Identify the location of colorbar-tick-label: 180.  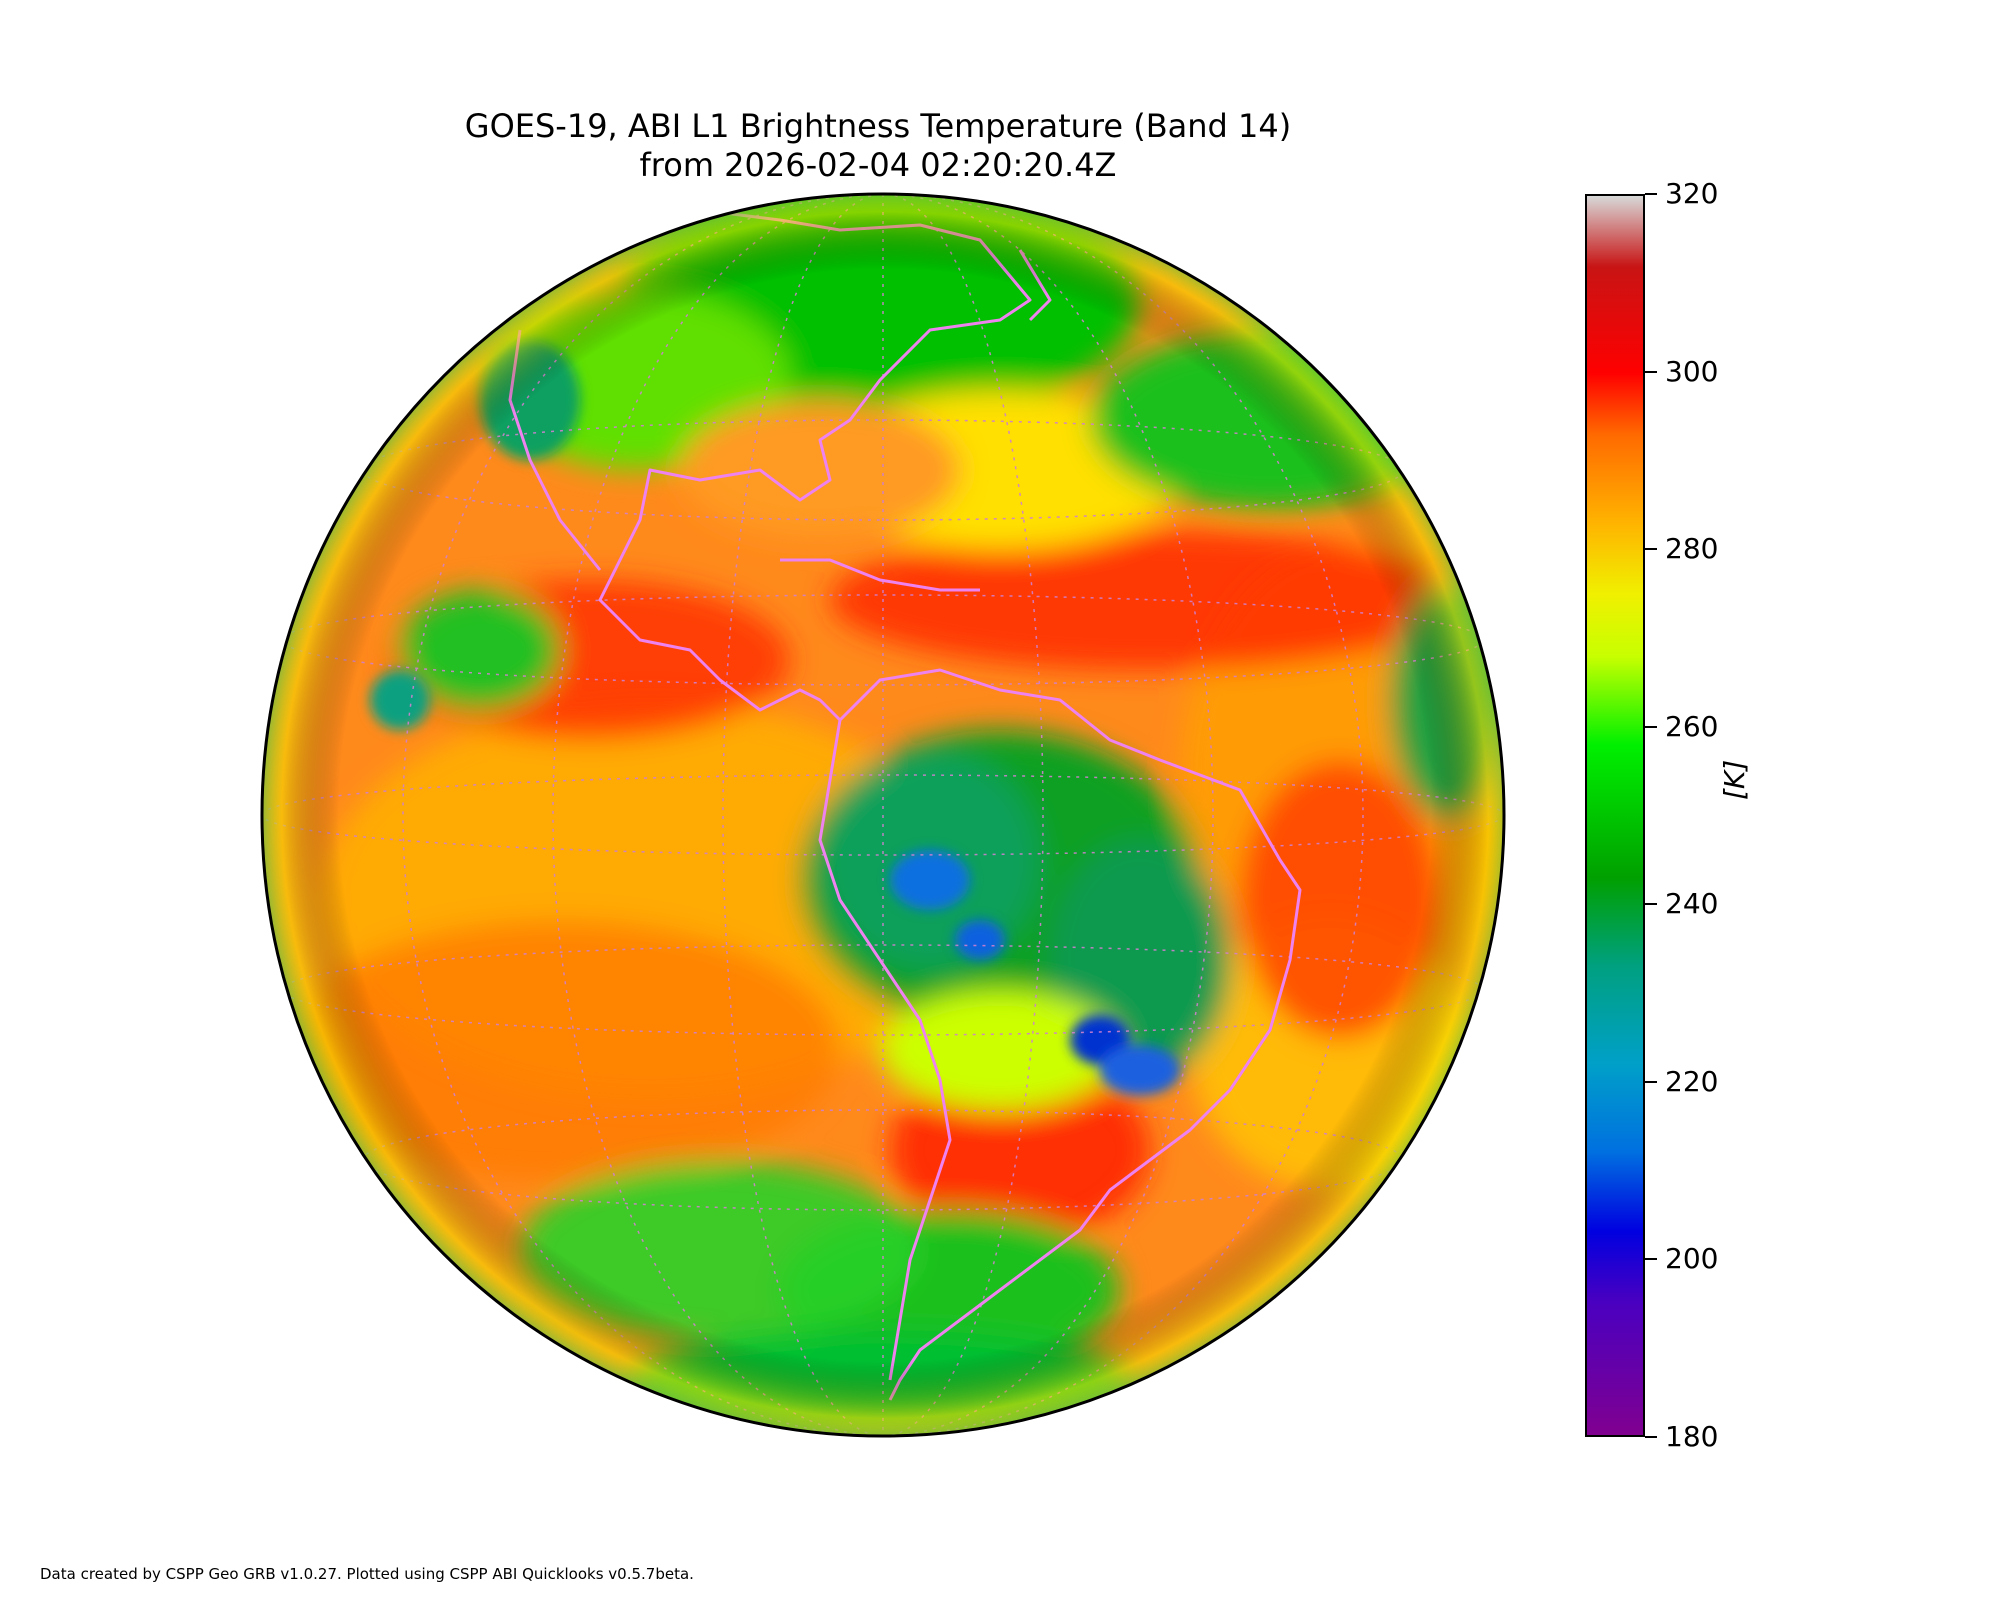
(1692, 1436).